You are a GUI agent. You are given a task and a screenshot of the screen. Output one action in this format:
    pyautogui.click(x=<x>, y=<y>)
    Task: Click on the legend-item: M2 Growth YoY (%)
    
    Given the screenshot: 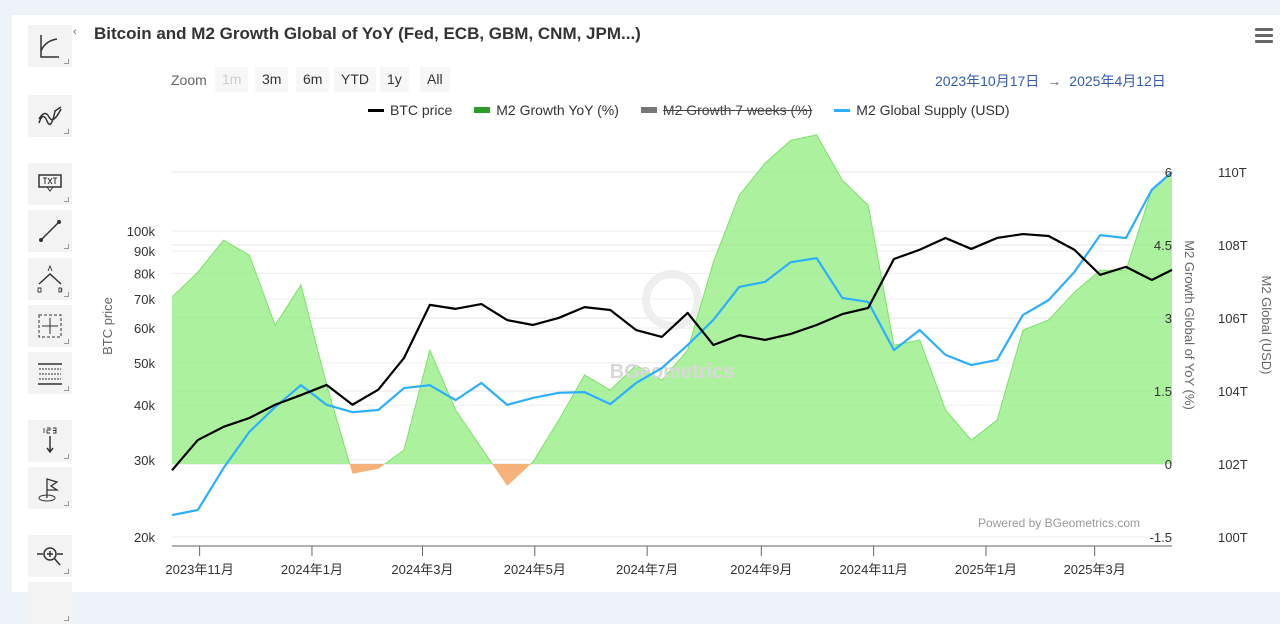 What is the action you would take?
    pyautogui.click(x=546, y=110)
    